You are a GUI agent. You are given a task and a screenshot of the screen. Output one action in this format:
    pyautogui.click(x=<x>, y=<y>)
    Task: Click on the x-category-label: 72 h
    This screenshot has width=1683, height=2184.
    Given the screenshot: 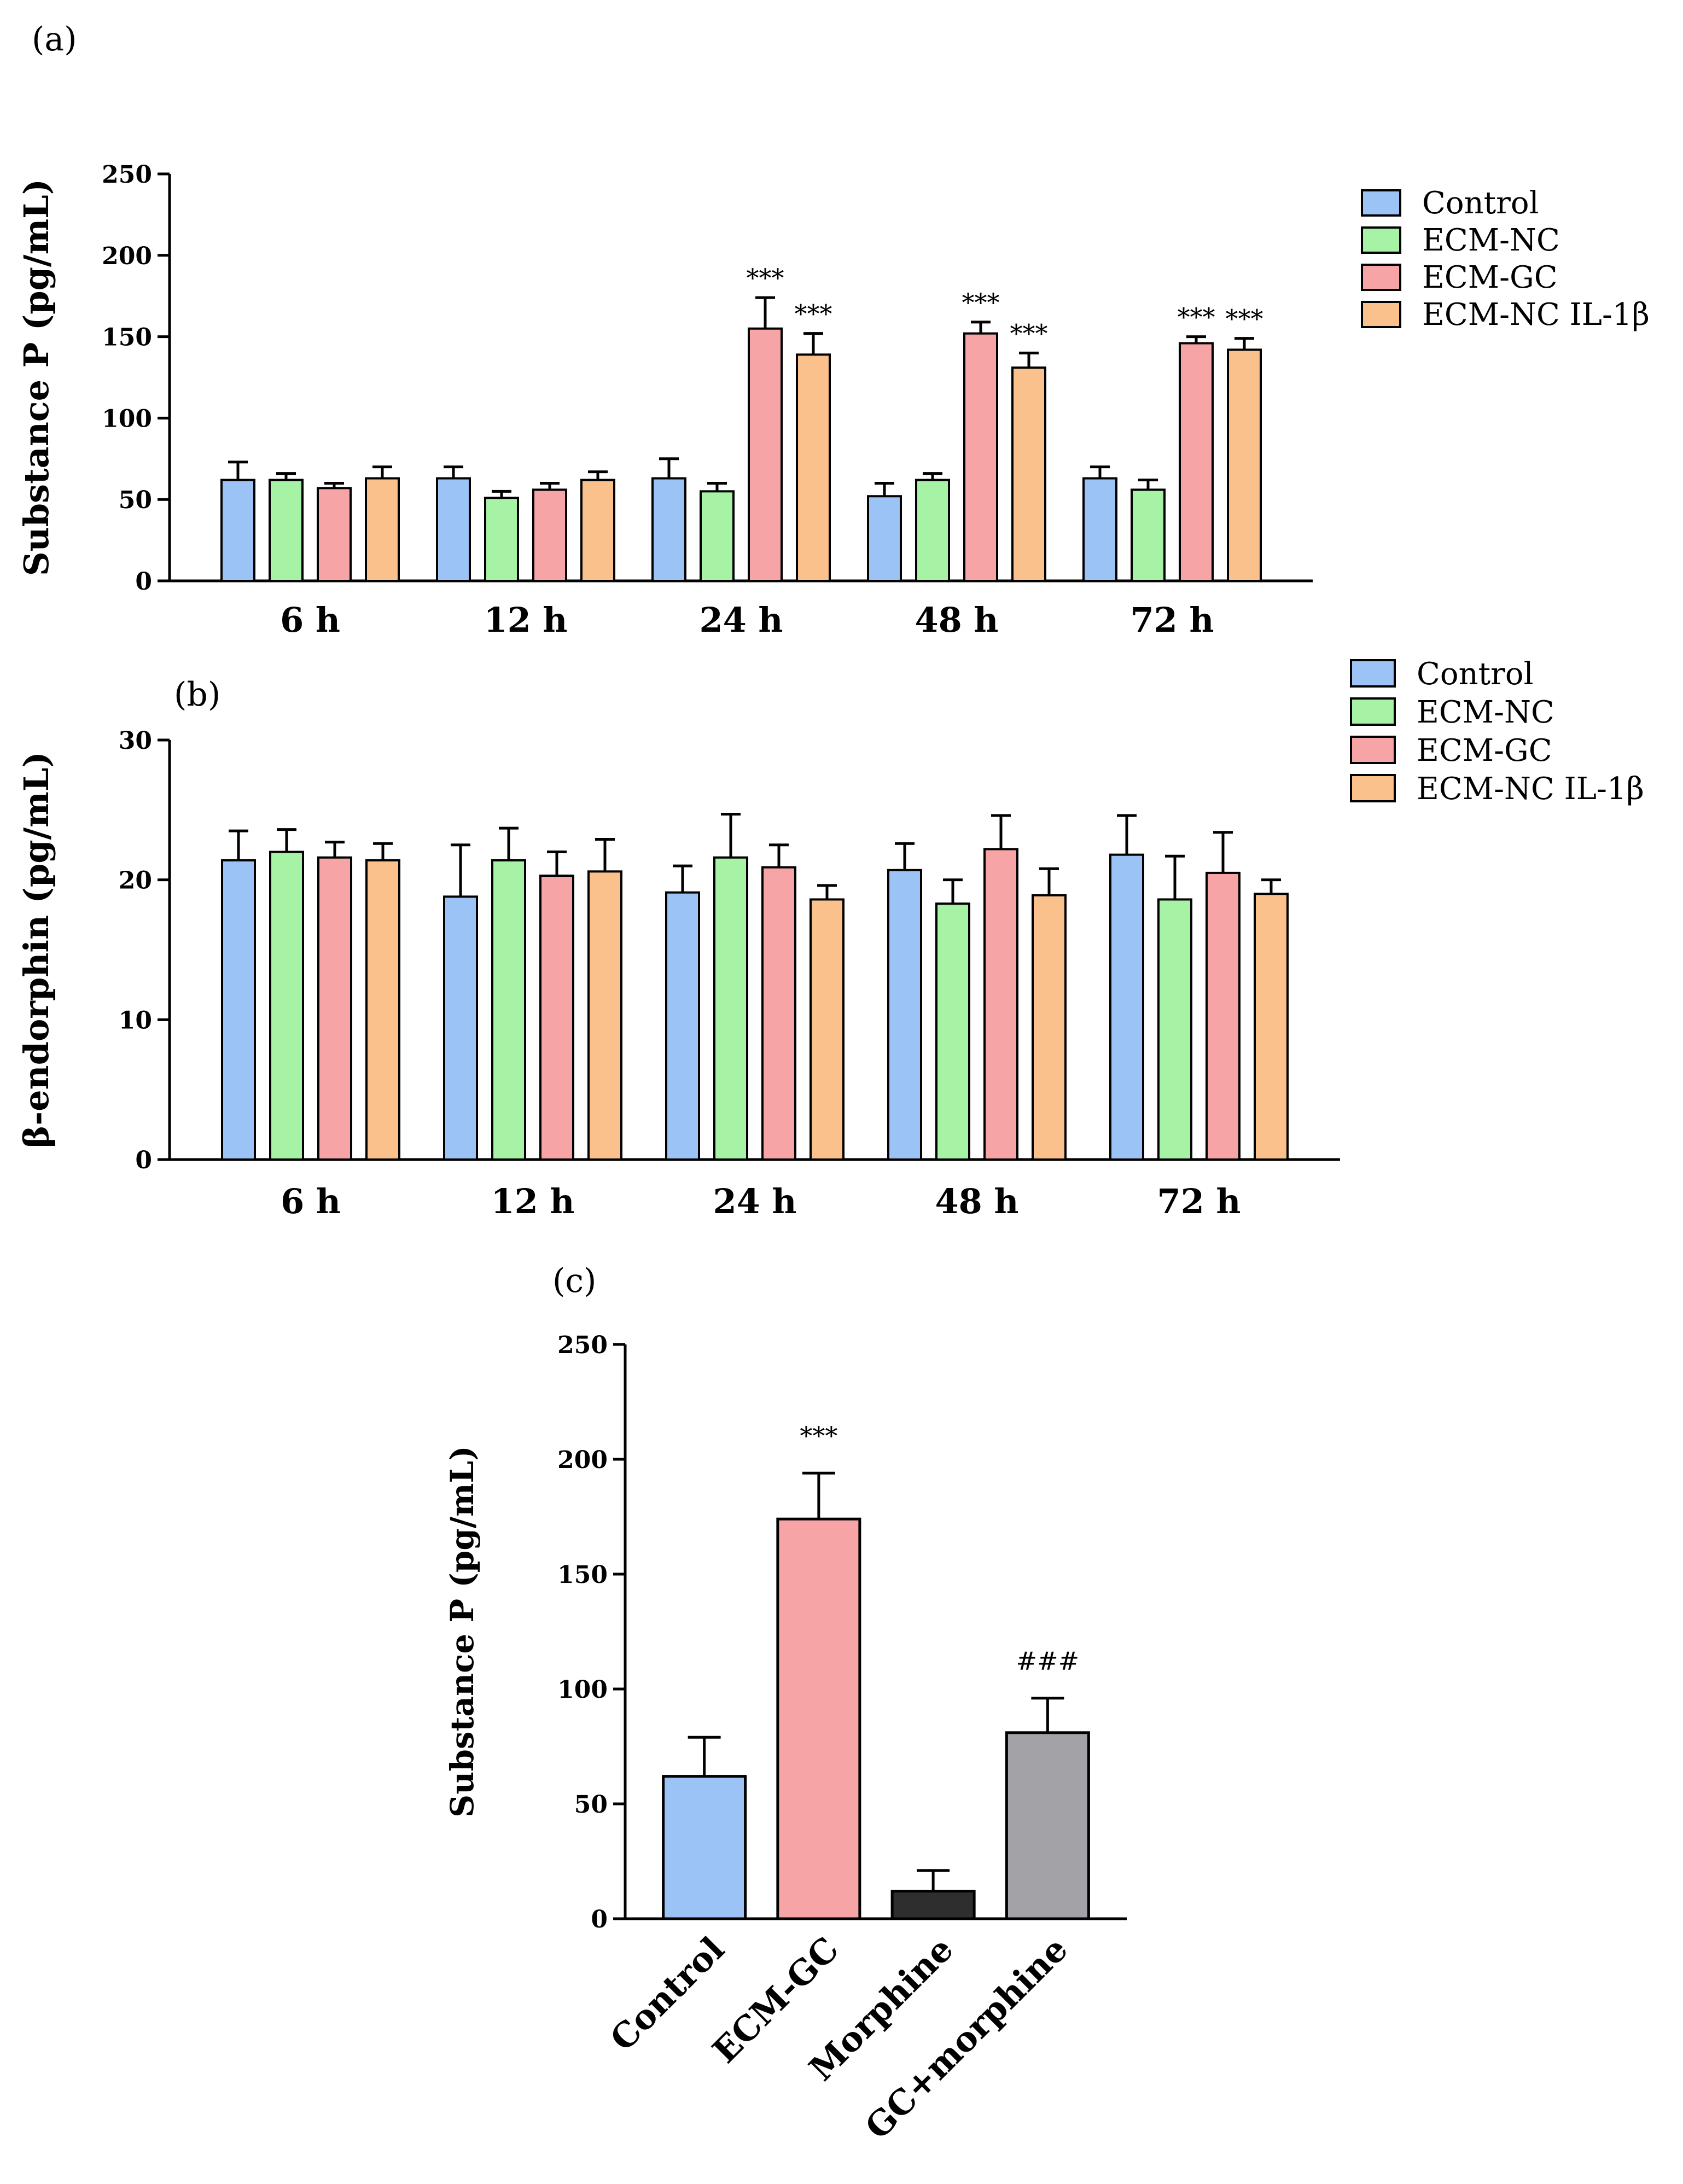 What is the action you would take?
    pyautogui.click(x=1199, y=1201)
    